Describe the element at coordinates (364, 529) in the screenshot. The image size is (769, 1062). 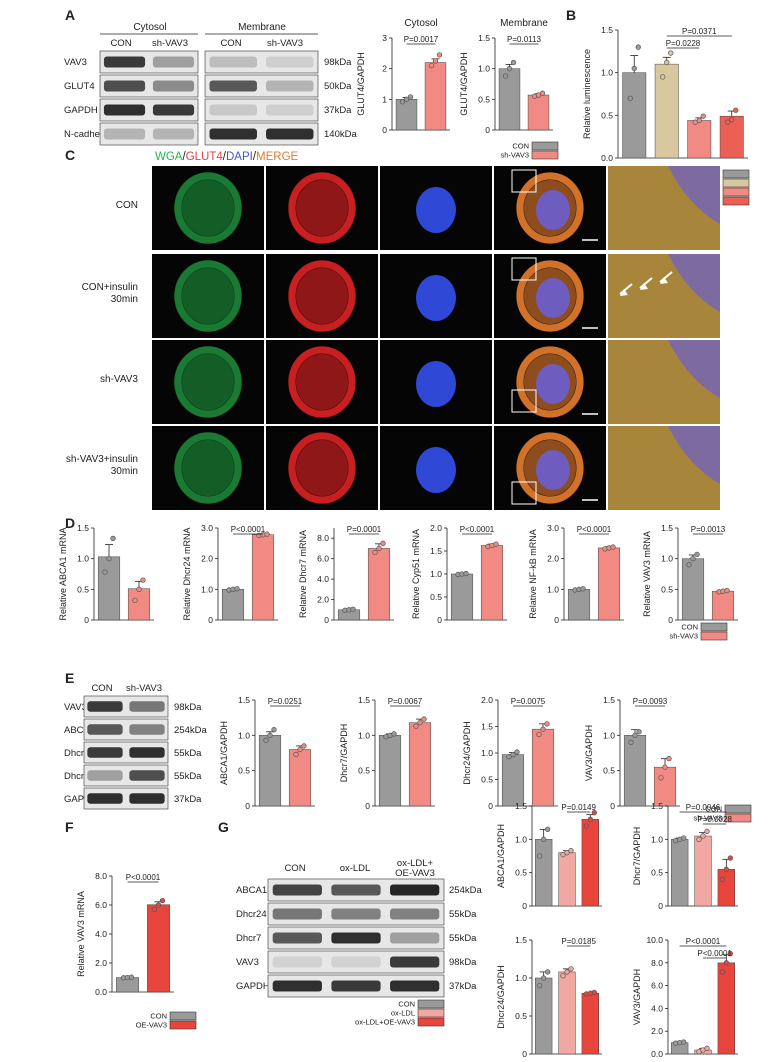
I see `p-value: P=0.0001` at that location.